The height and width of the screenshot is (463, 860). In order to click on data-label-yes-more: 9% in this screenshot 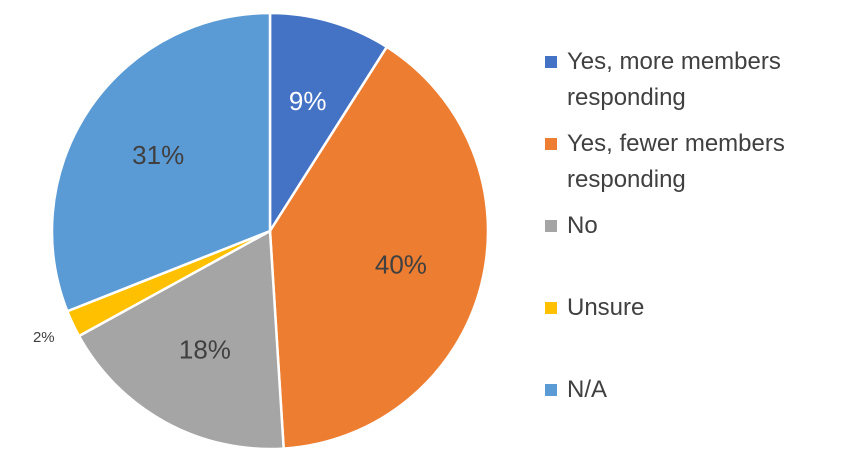, I will do `click(308, 101)`.